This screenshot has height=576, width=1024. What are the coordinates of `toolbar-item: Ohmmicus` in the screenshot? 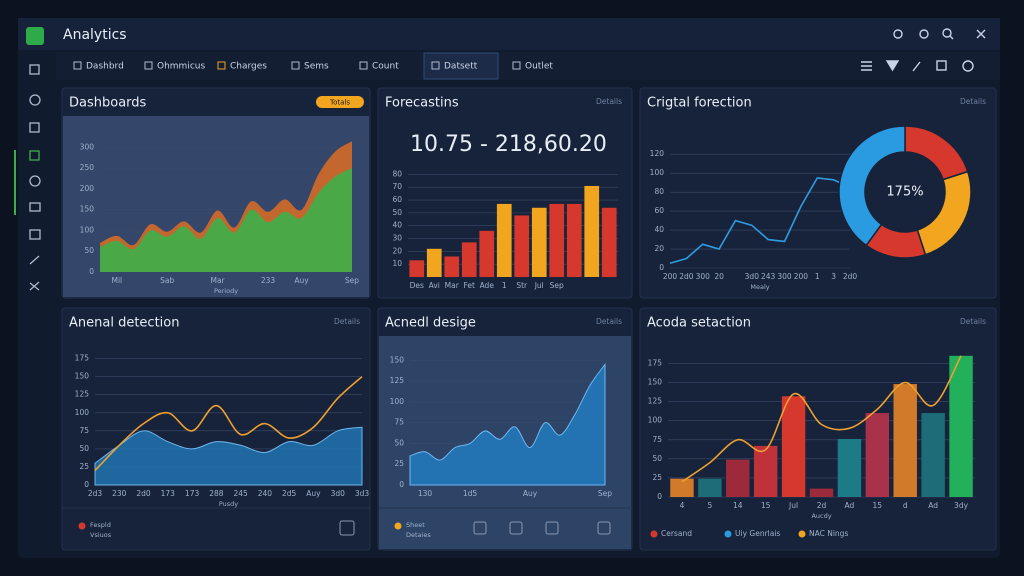 It's located at (181, 67).